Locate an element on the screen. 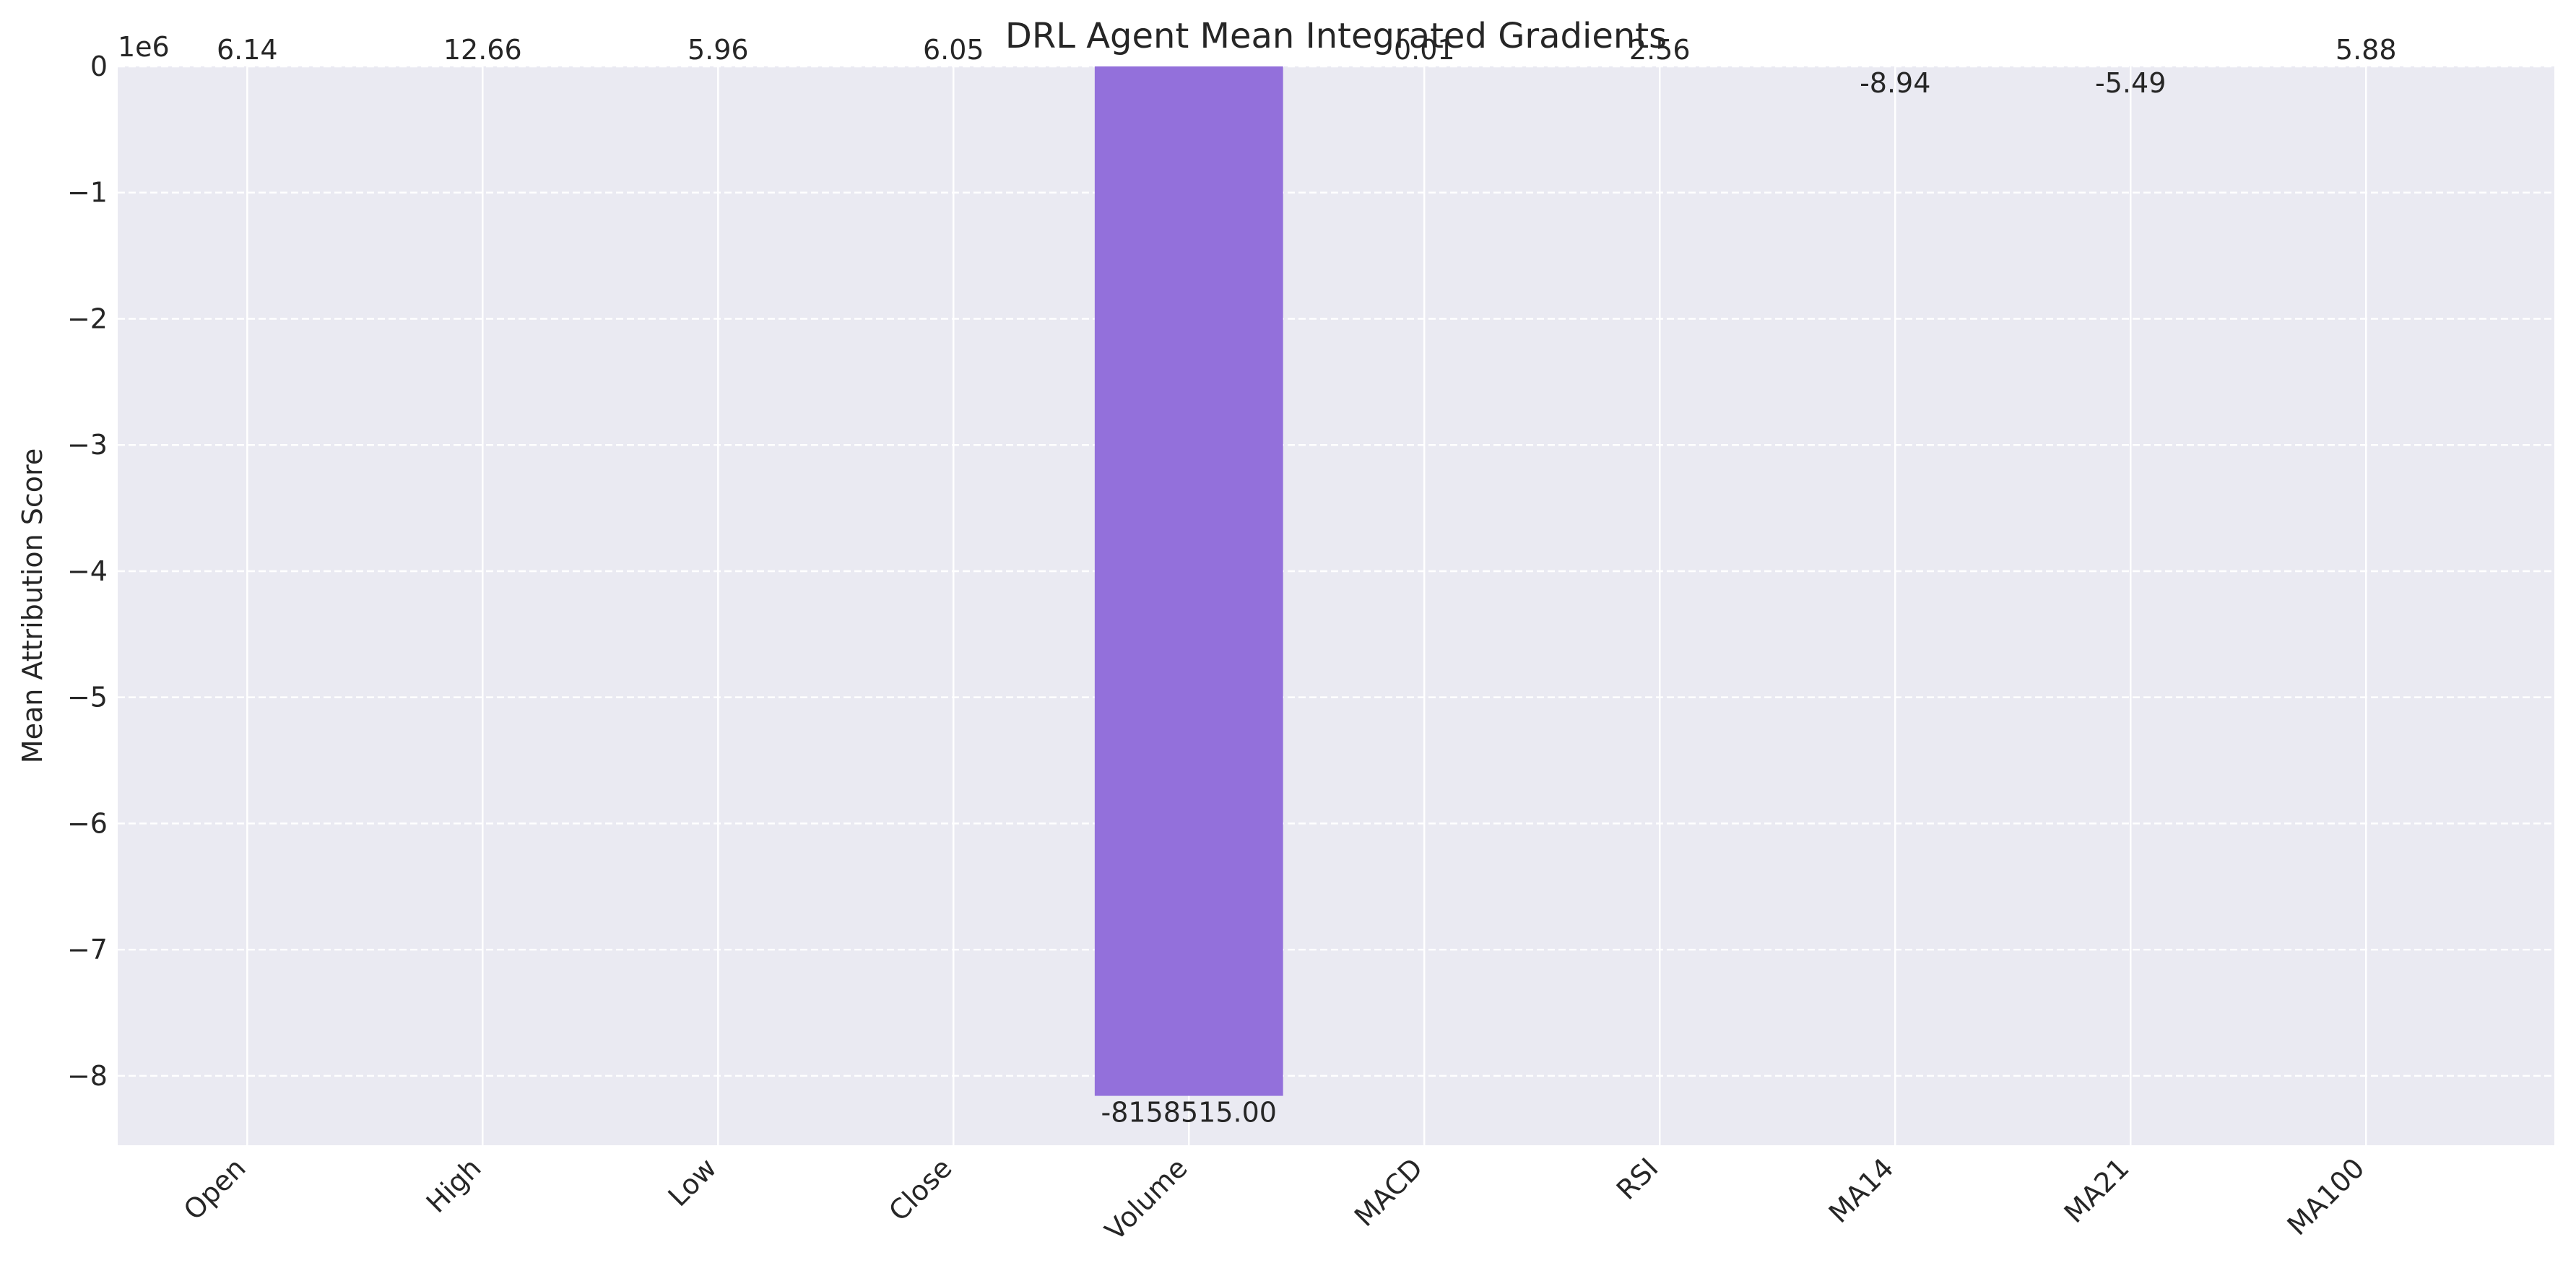 The height and width of the screenshot is (1281, 2576). y-tick-label: −2 is located at coordinates (87, 318).